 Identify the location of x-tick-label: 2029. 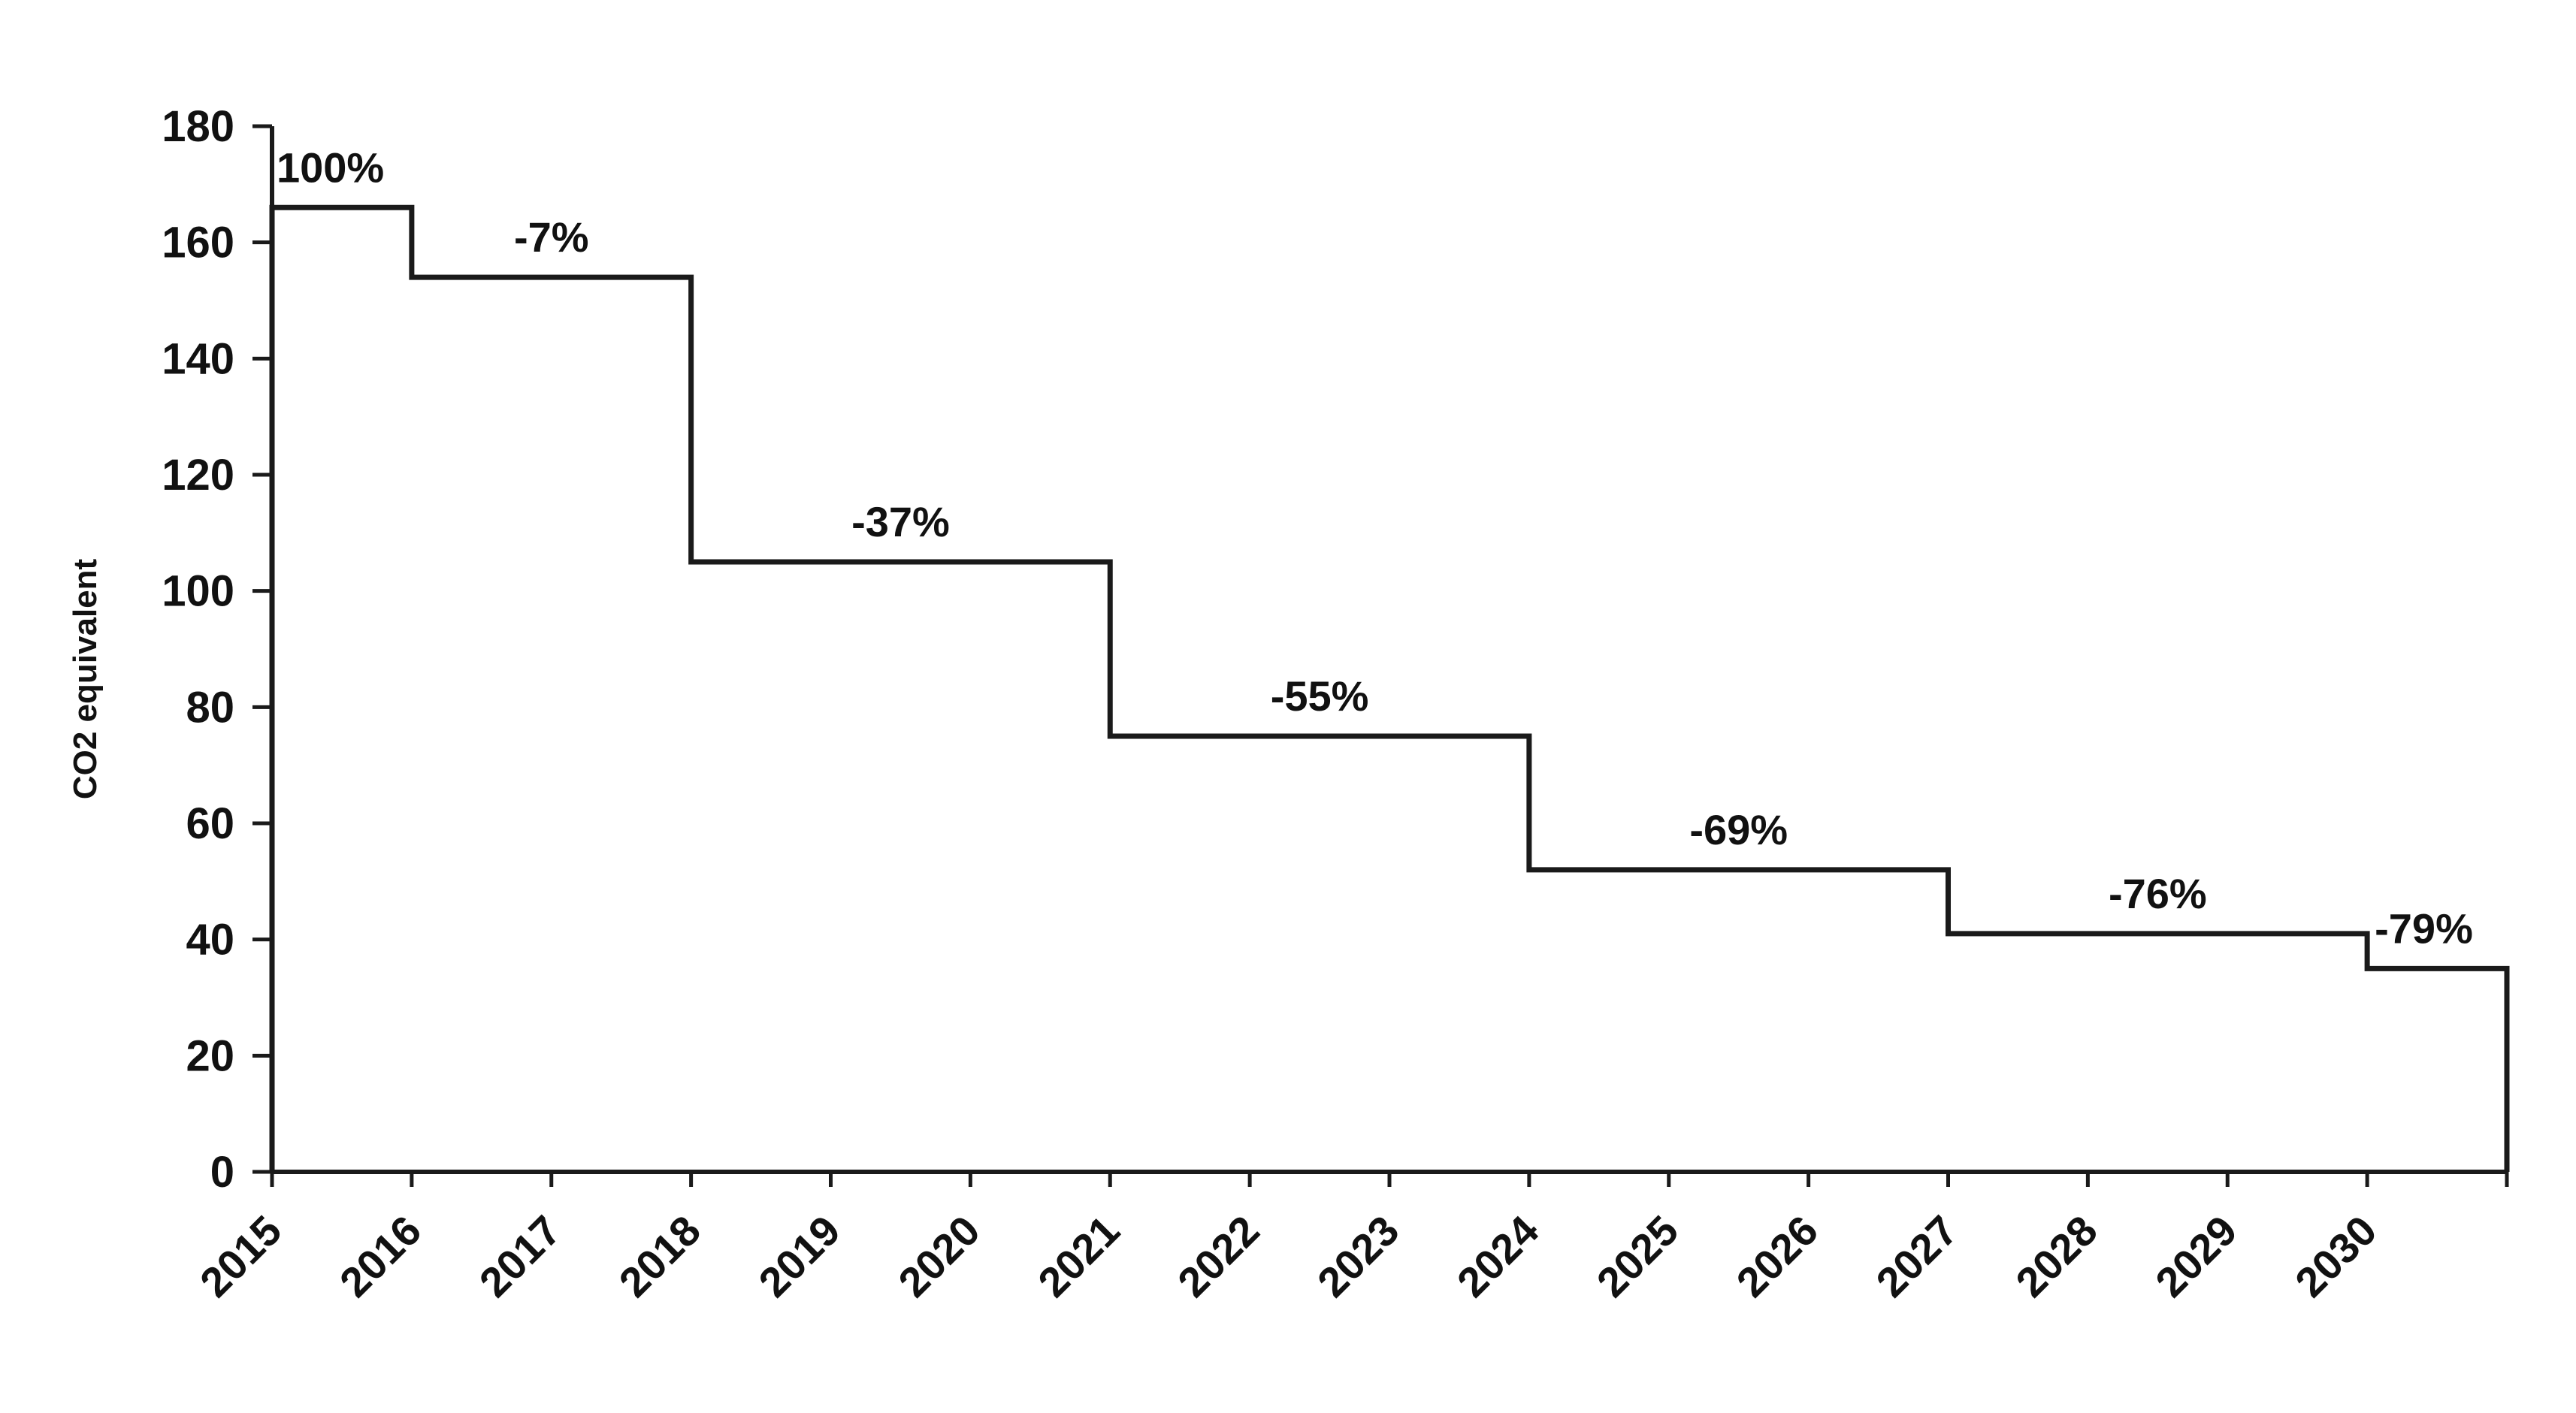
(2196, 1256).